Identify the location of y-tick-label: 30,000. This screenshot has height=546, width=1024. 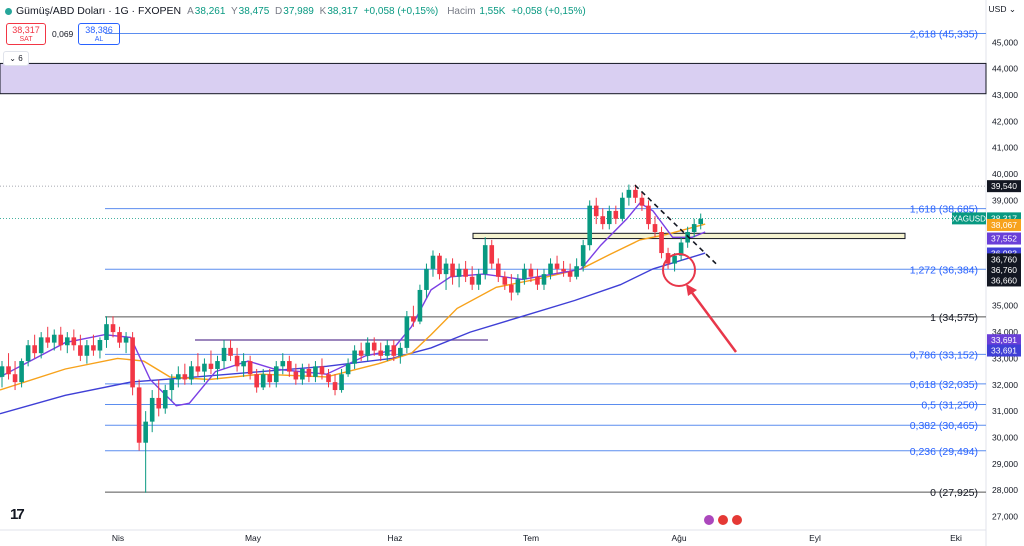
(1005, 437).